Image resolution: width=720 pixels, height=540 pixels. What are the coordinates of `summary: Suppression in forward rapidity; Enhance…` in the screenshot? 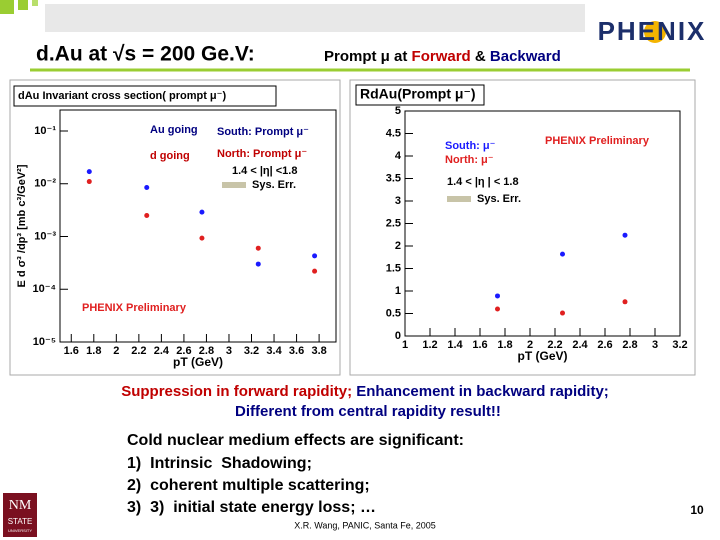 It's located at (365, 391).